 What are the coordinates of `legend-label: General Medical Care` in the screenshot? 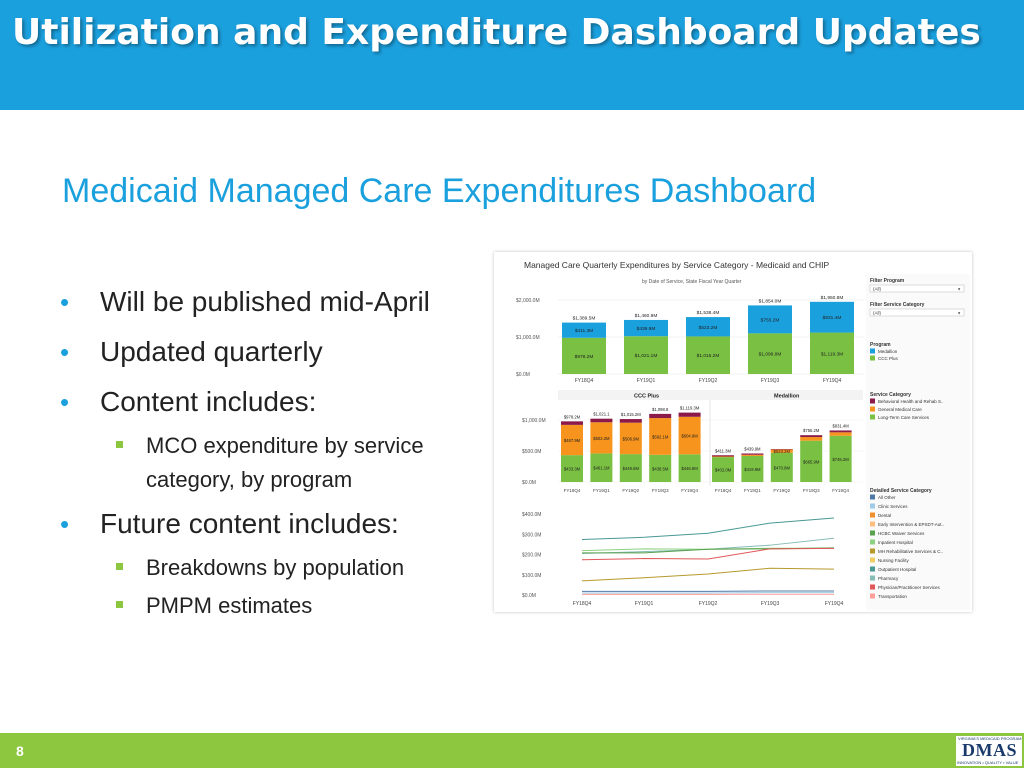 It's located at (900, 409).